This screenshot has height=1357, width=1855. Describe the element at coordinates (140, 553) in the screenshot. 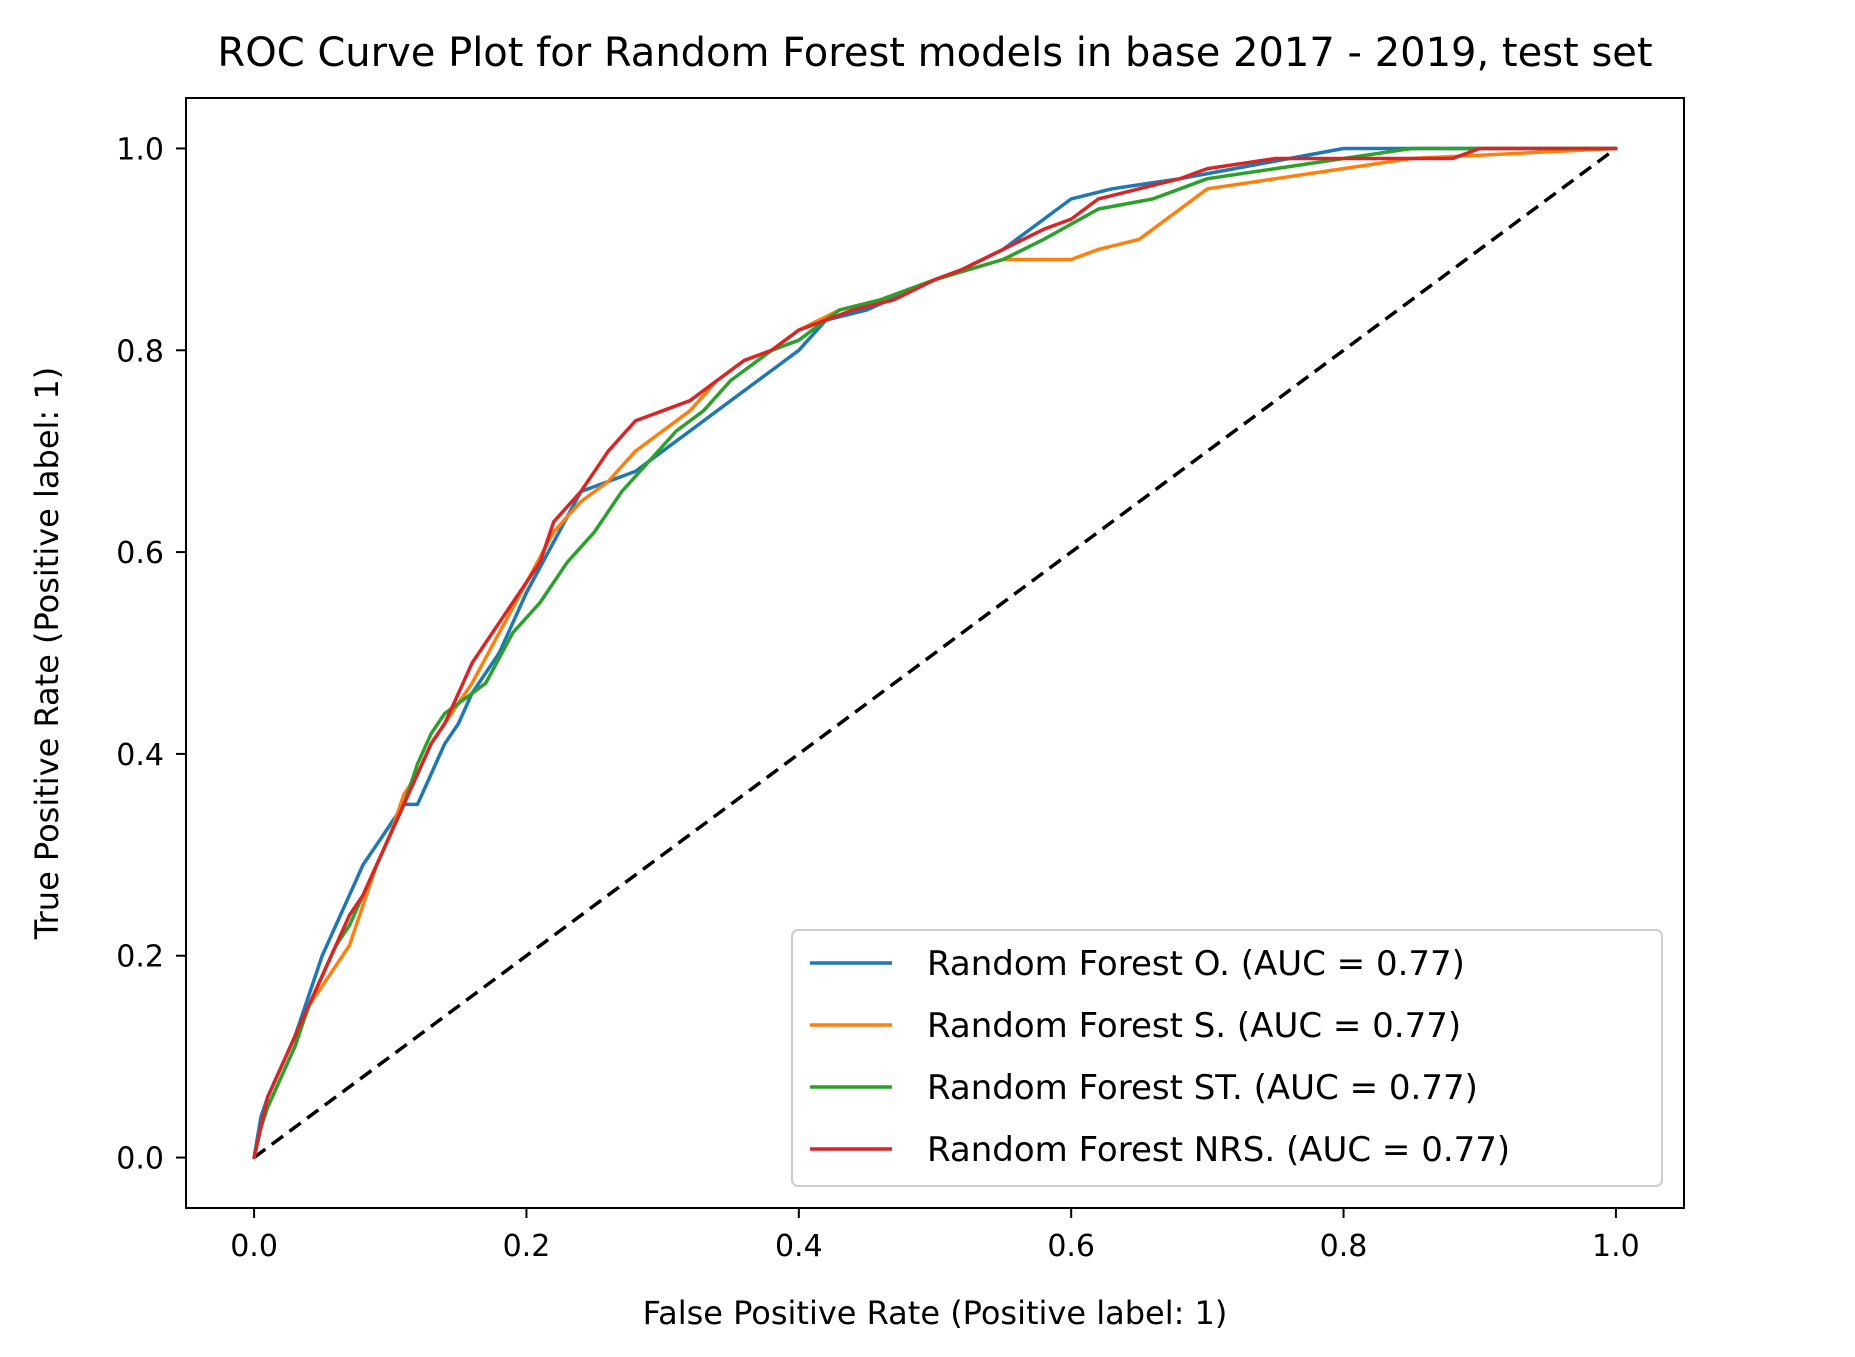

I see `y-tick-label: 0.6` at that location.